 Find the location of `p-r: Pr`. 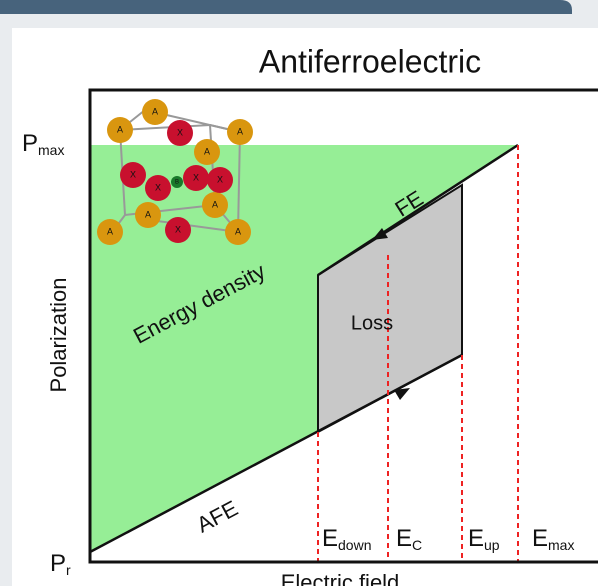

p-r: Pr is located at coordinates (60, 563).